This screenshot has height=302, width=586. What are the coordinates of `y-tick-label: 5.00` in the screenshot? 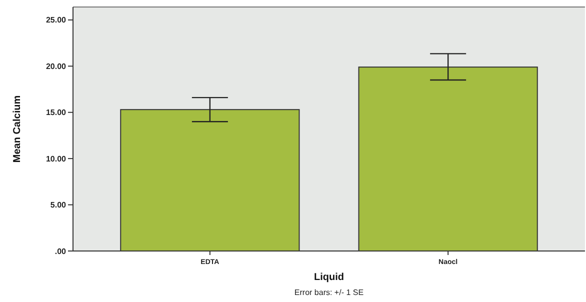 It's located at (58, 205).